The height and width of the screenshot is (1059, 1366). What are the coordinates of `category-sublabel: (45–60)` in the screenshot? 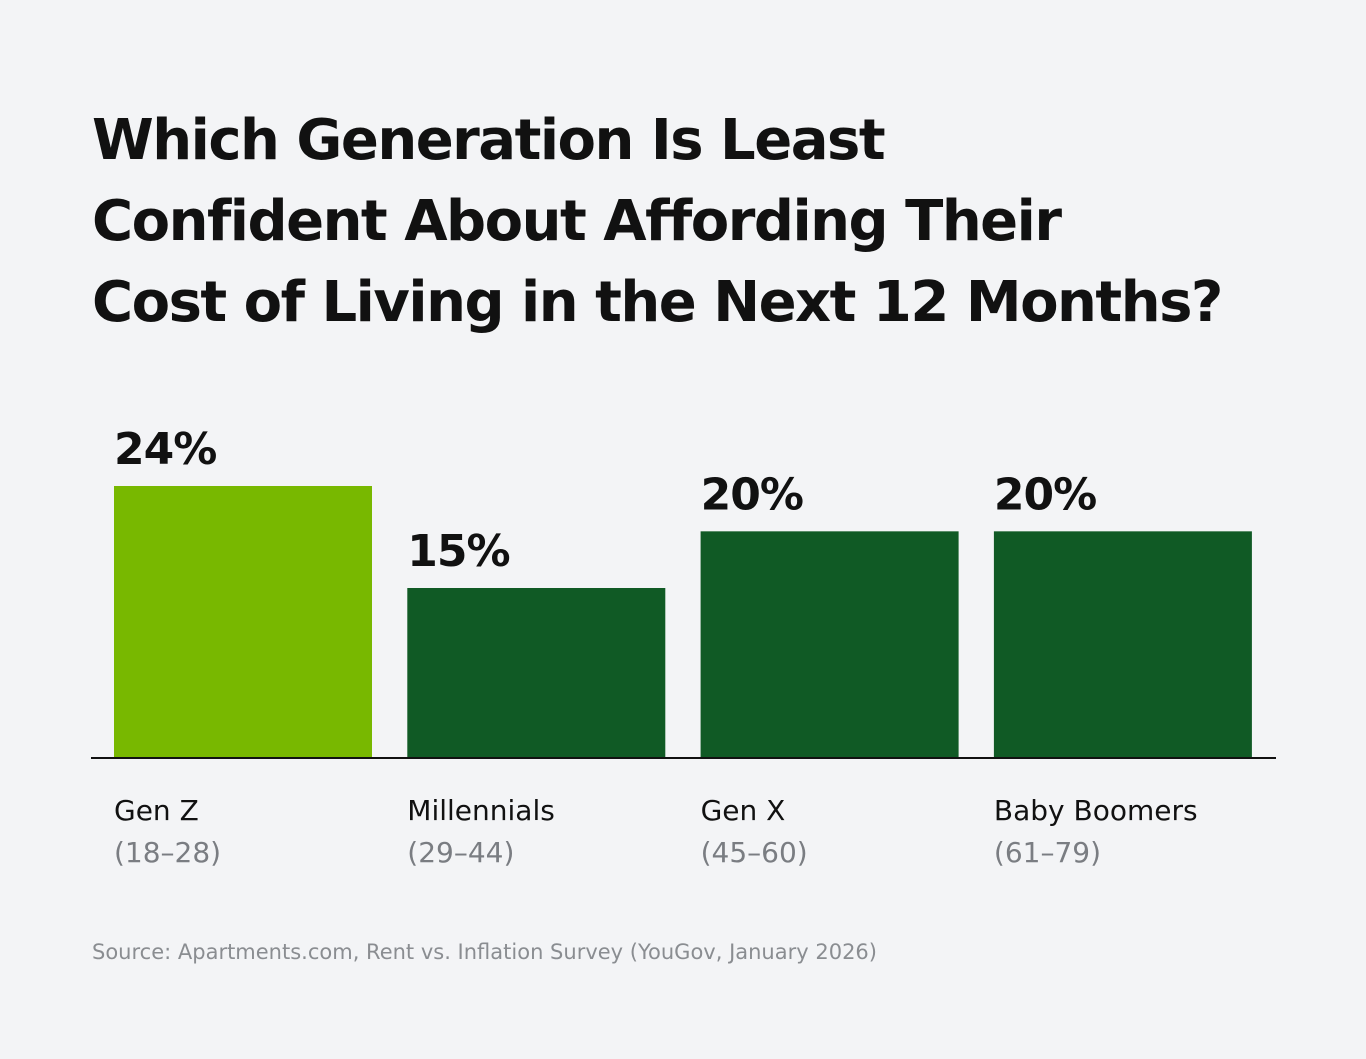 It's located at (754, 852).